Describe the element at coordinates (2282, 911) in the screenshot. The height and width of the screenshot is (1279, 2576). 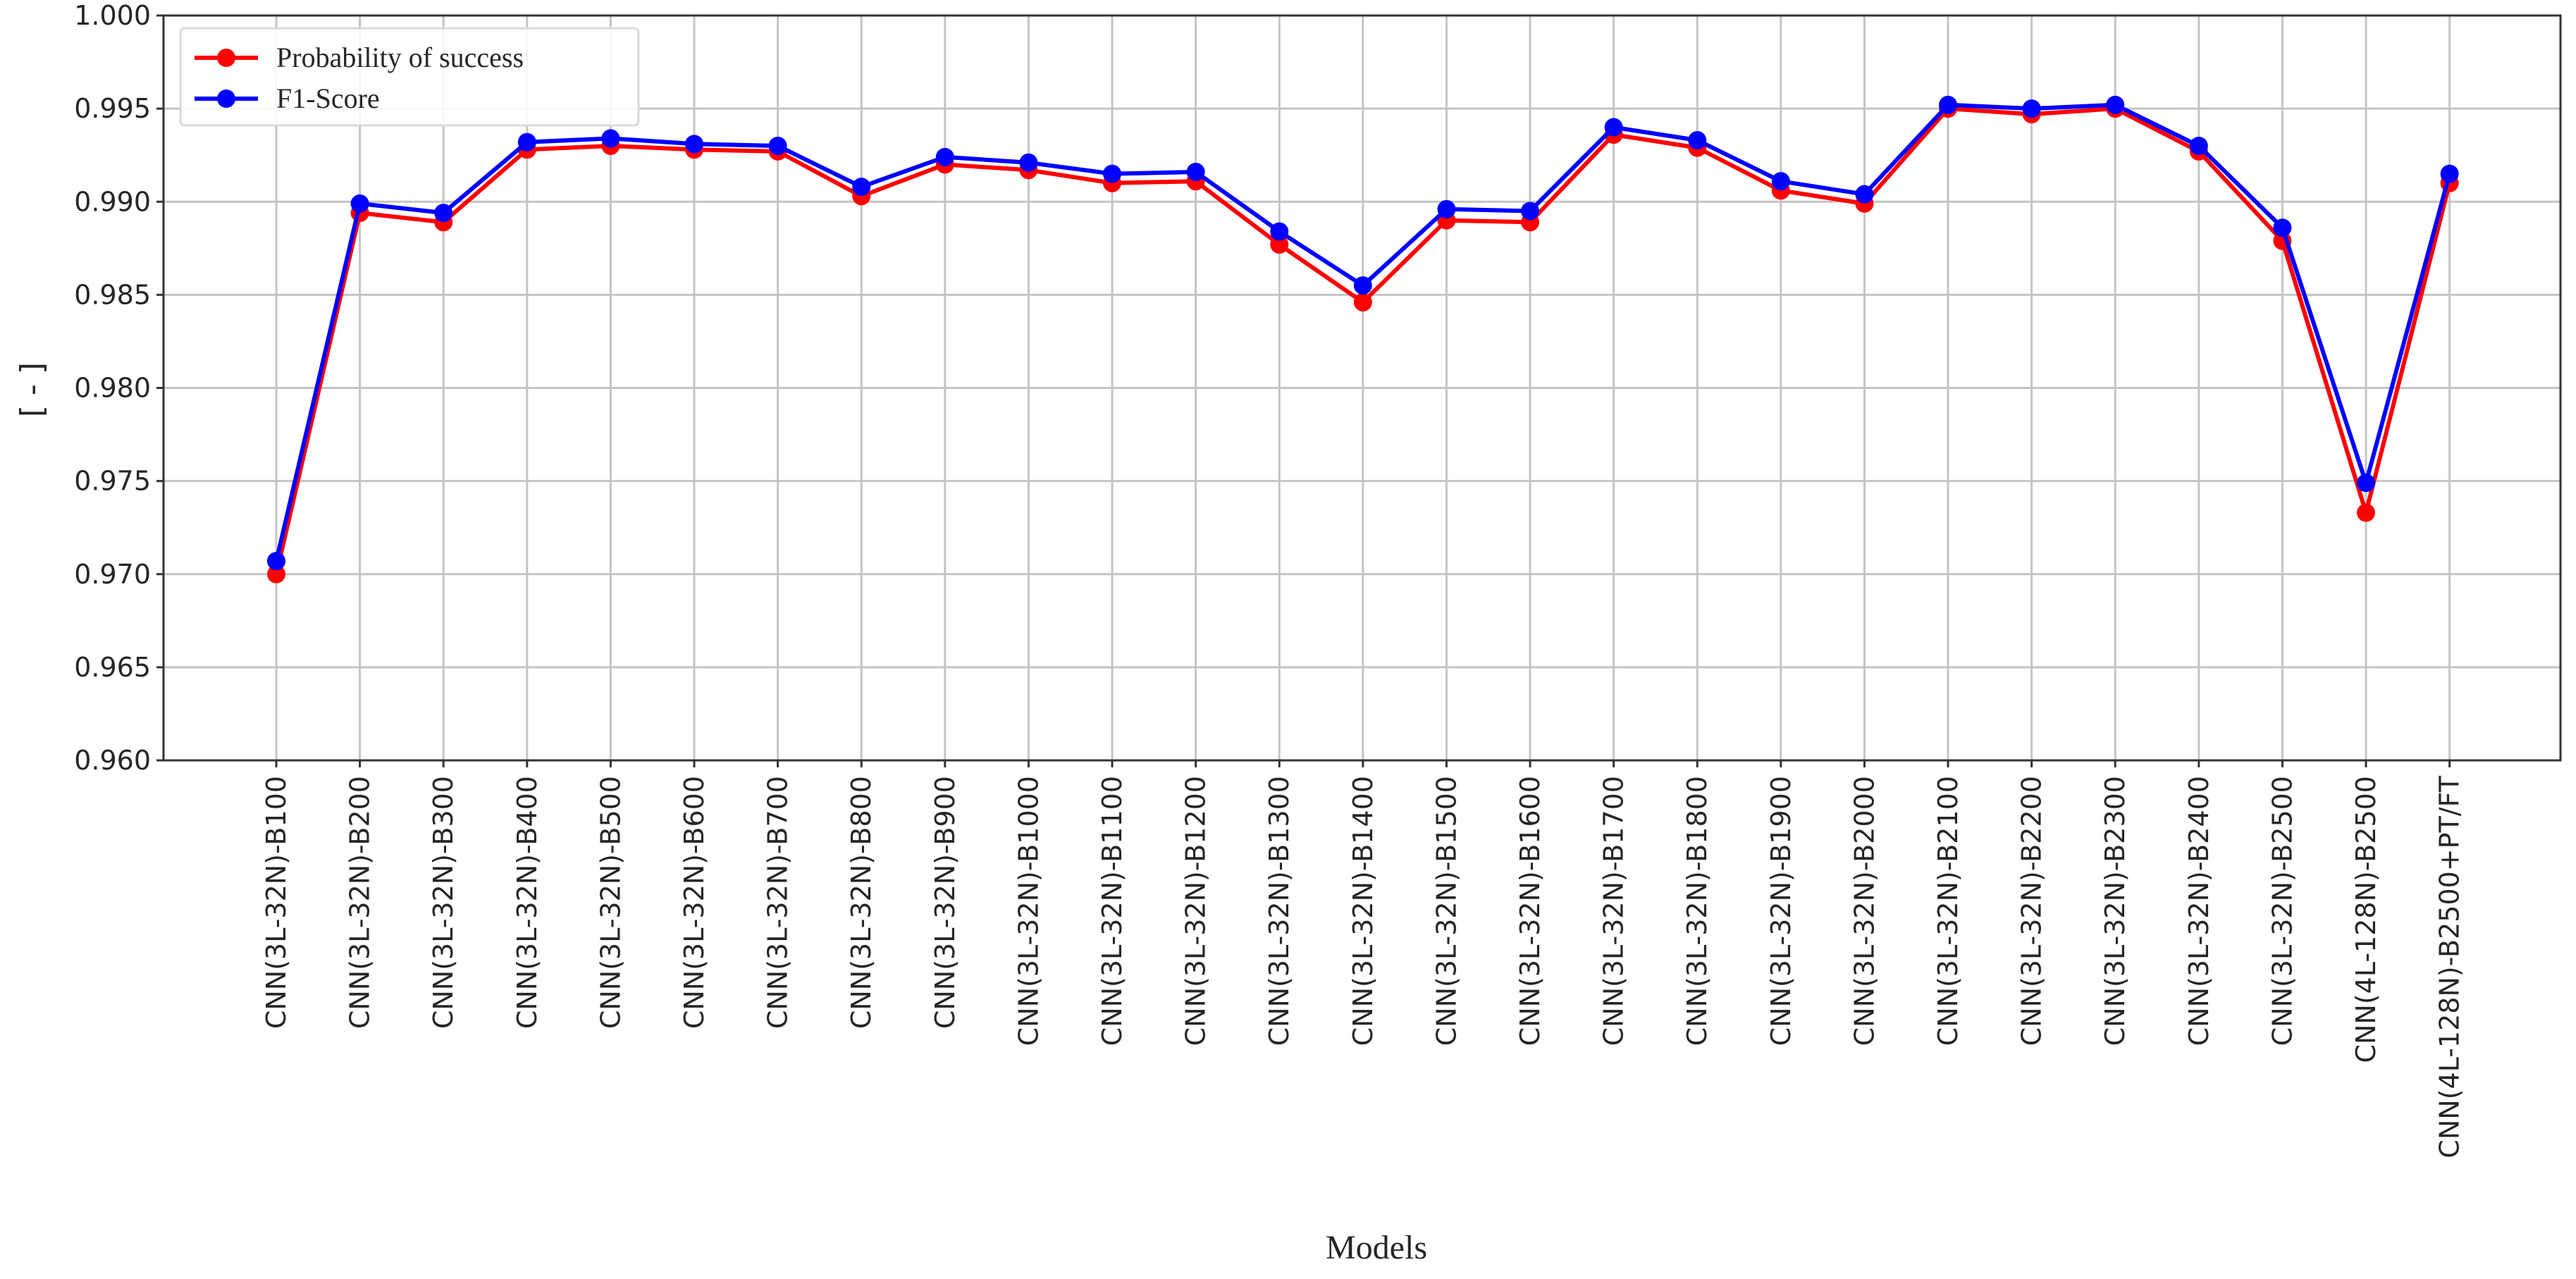
I see `x-tick-label: CNN(3L-32N)-B2500` at that location.